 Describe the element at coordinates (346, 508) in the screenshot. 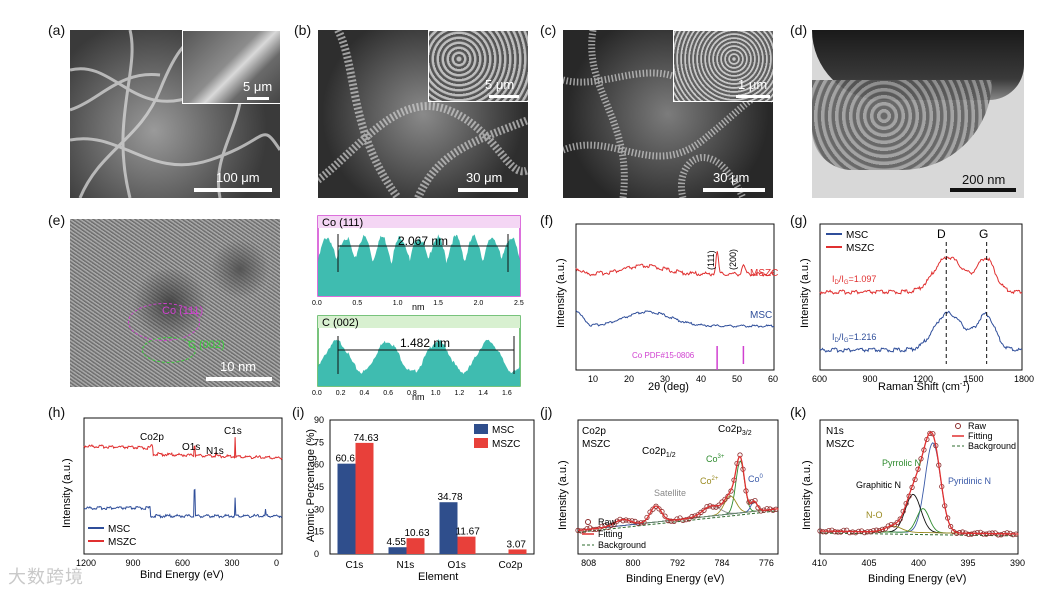

I see `i-bar-msc-c1s` at that location.